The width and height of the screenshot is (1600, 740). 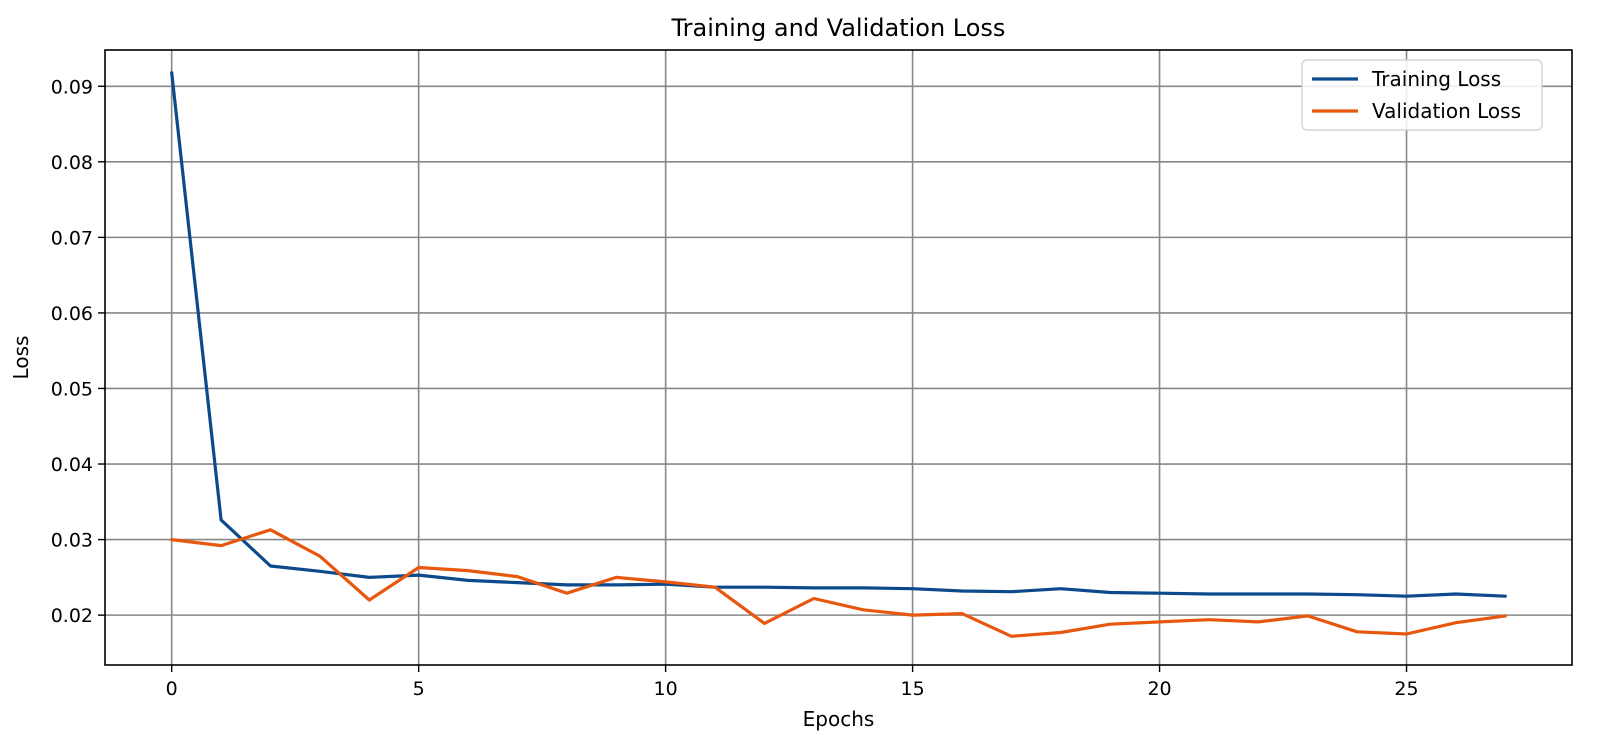 I want to click on y-axis-label: Loss, so click(x=21, y=358).